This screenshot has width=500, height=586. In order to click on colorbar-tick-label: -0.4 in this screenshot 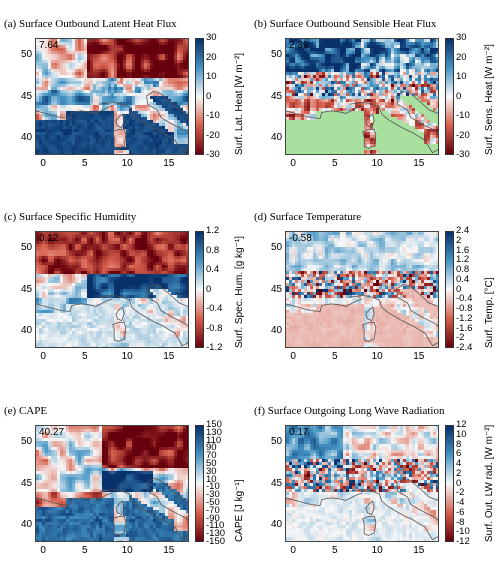, I will do `click(464, 299)`.